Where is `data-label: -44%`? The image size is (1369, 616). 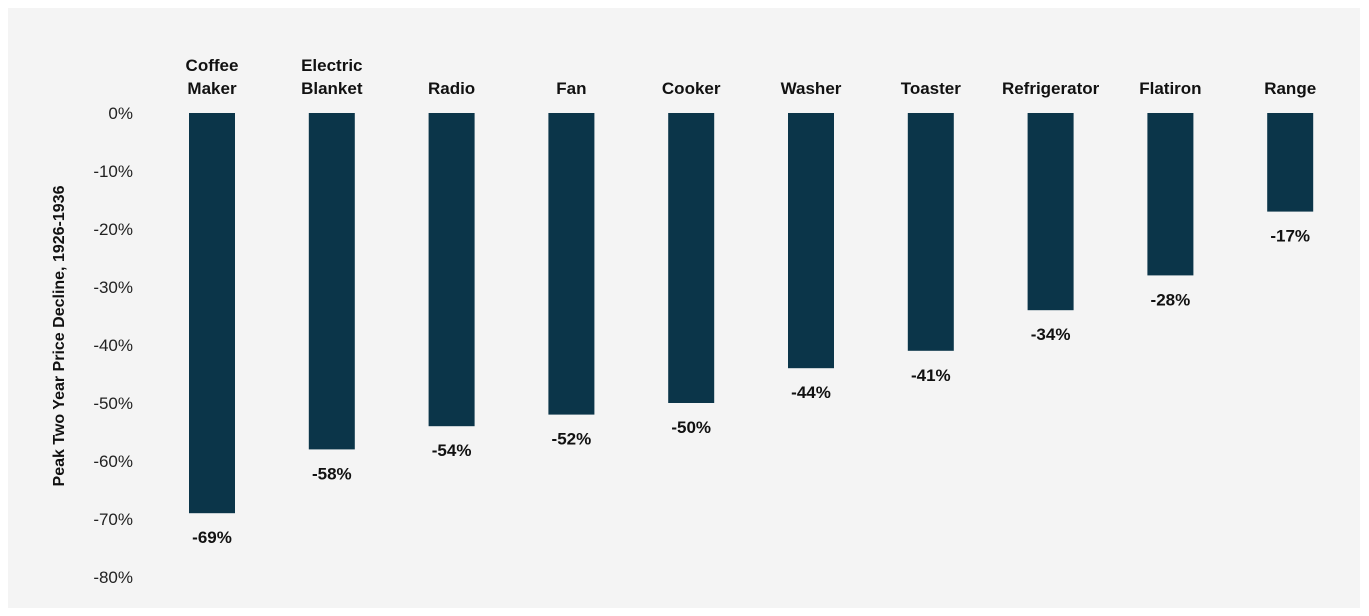 data-label: -44% is located at coordinates (811, 392).